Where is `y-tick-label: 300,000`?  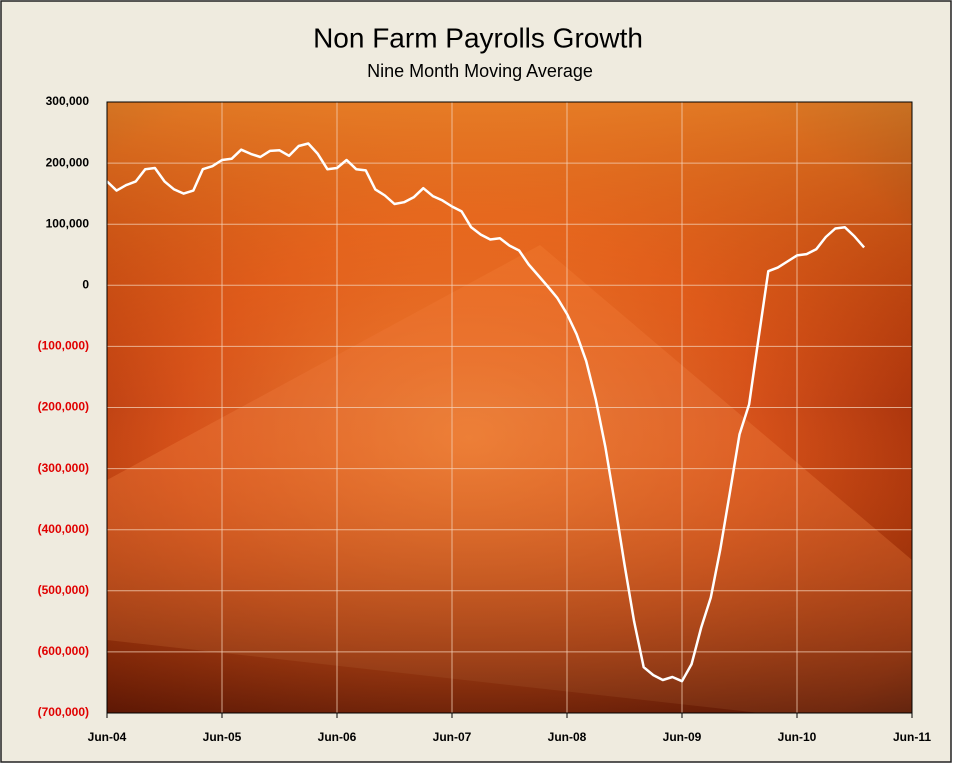
y-tick-label: 300,000 is located at coordinates (68, 101).